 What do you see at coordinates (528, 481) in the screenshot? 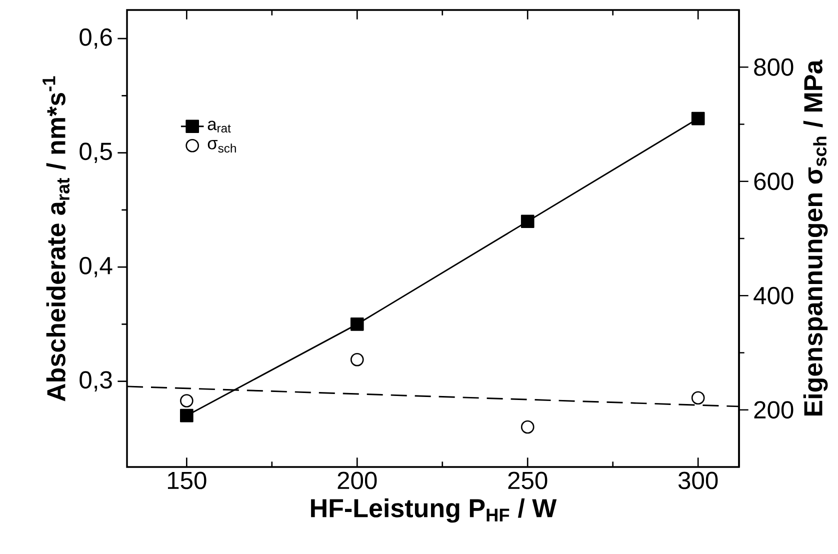
I see `x-tick-label: 250` at bounding box center [528, 481].